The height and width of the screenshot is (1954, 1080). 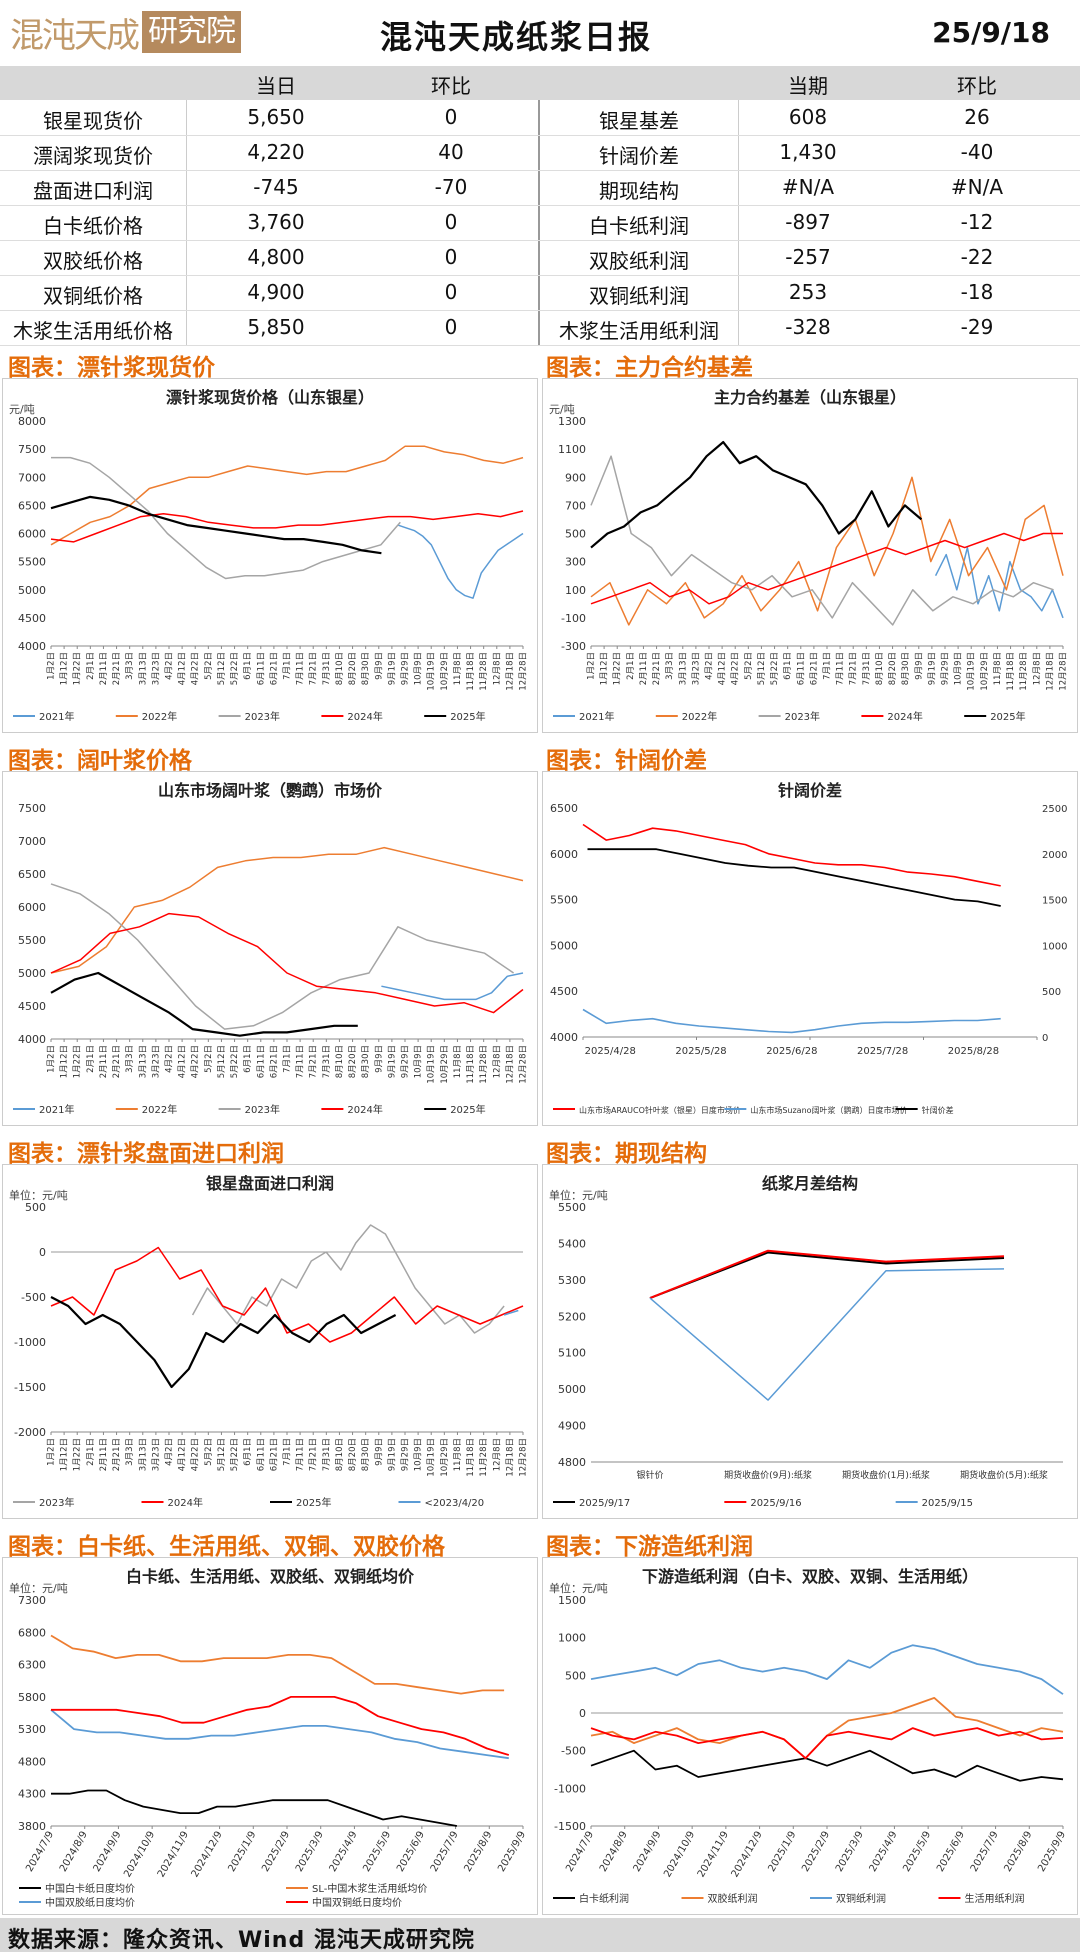 What do you see at coordinates (733, 1898) in the screenshot?
I see `legend-item: 双胶纸利润` at bounding box center [733, 1898].